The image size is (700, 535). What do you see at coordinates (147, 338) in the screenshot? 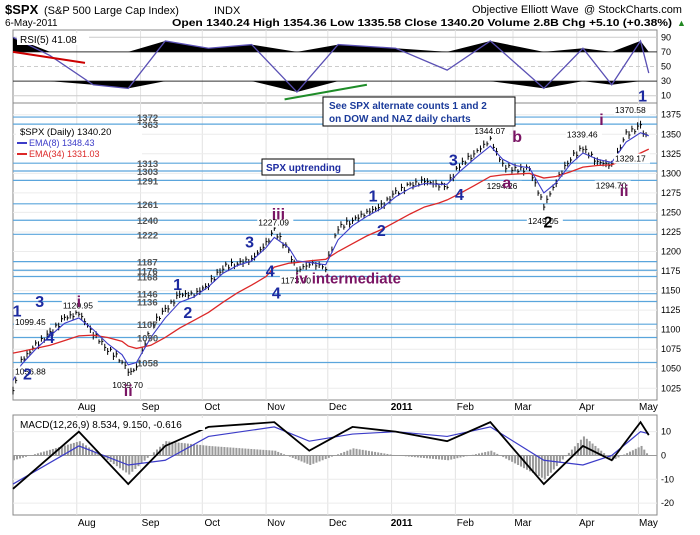
I see `level-label: 1090` at bounding box center [147, 338].